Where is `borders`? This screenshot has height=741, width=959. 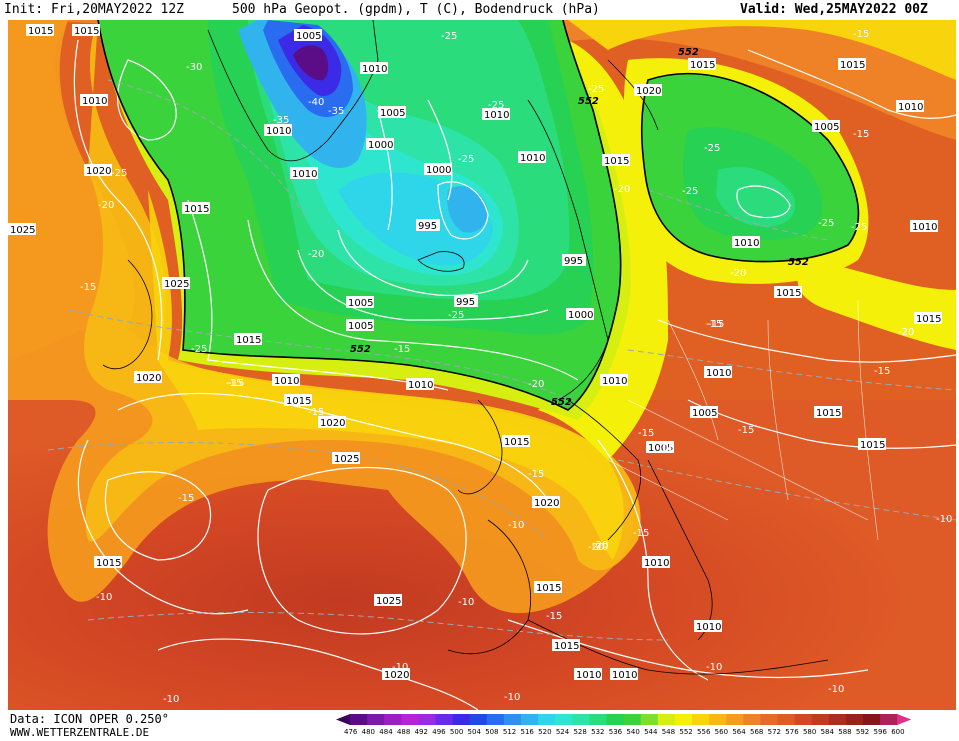
borders is located at coordinates (743, 420).